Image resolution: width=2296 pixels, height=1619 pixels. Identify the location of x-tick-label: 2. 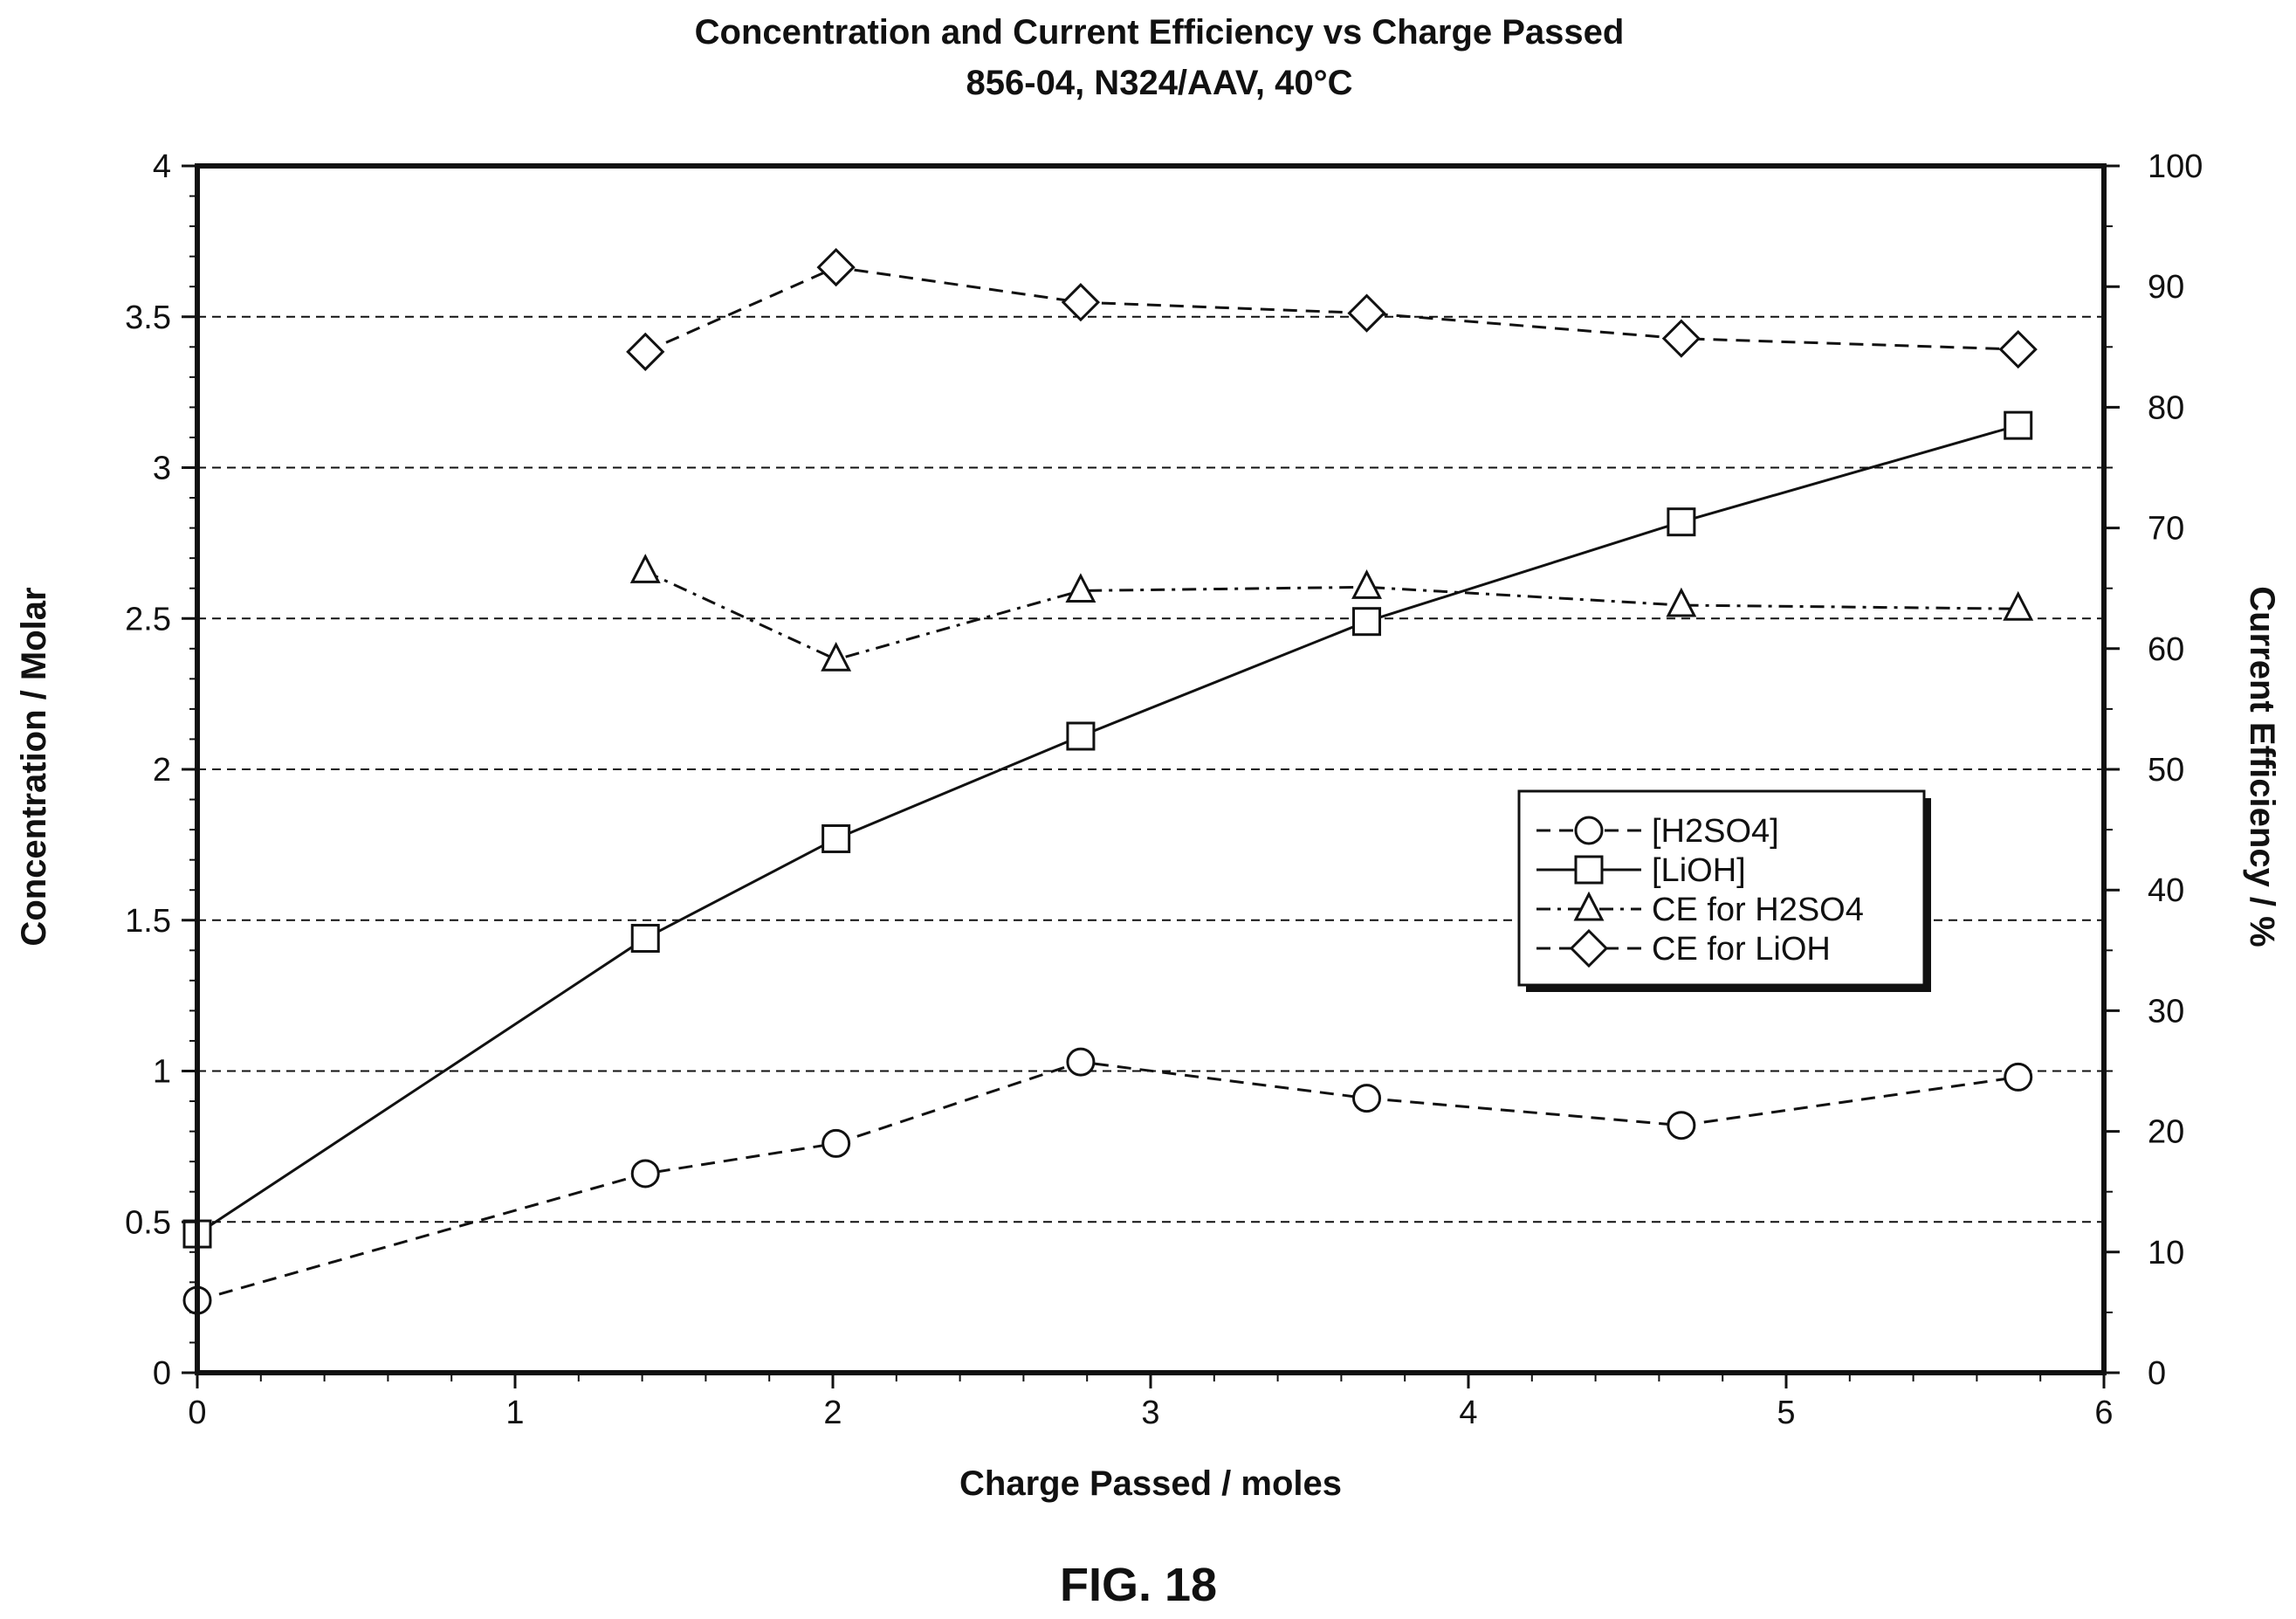
(832, 1413).